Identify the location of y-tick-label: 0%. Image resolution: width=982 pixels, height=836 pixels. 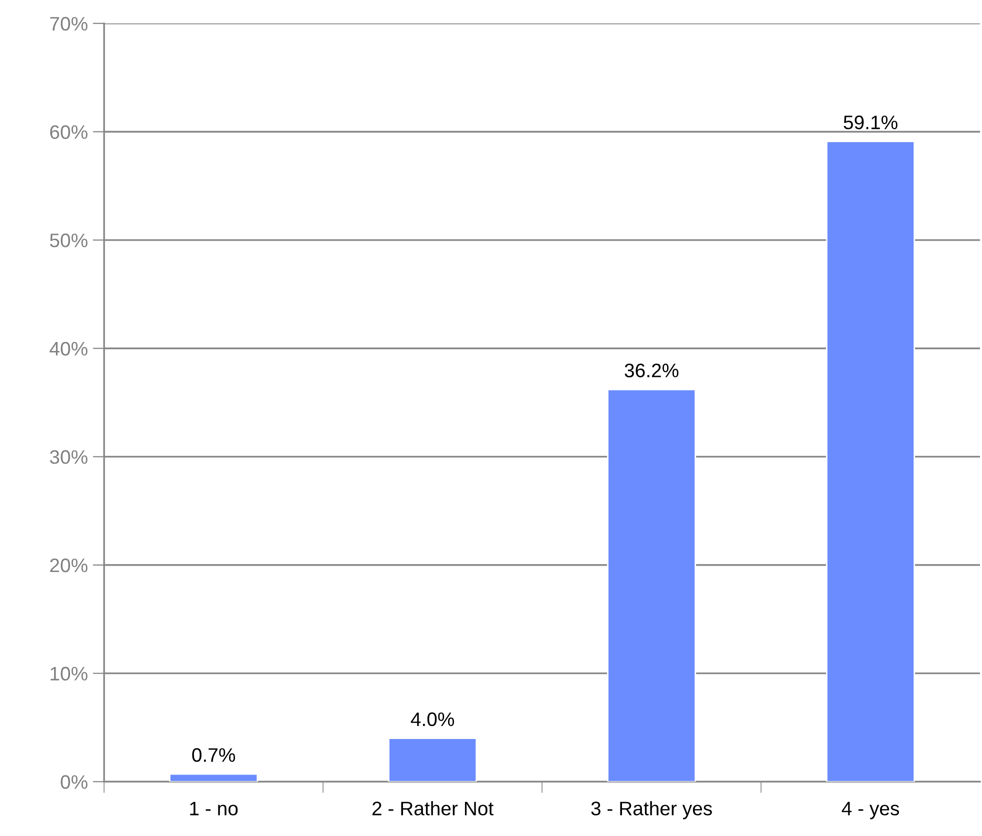
(74, 782).